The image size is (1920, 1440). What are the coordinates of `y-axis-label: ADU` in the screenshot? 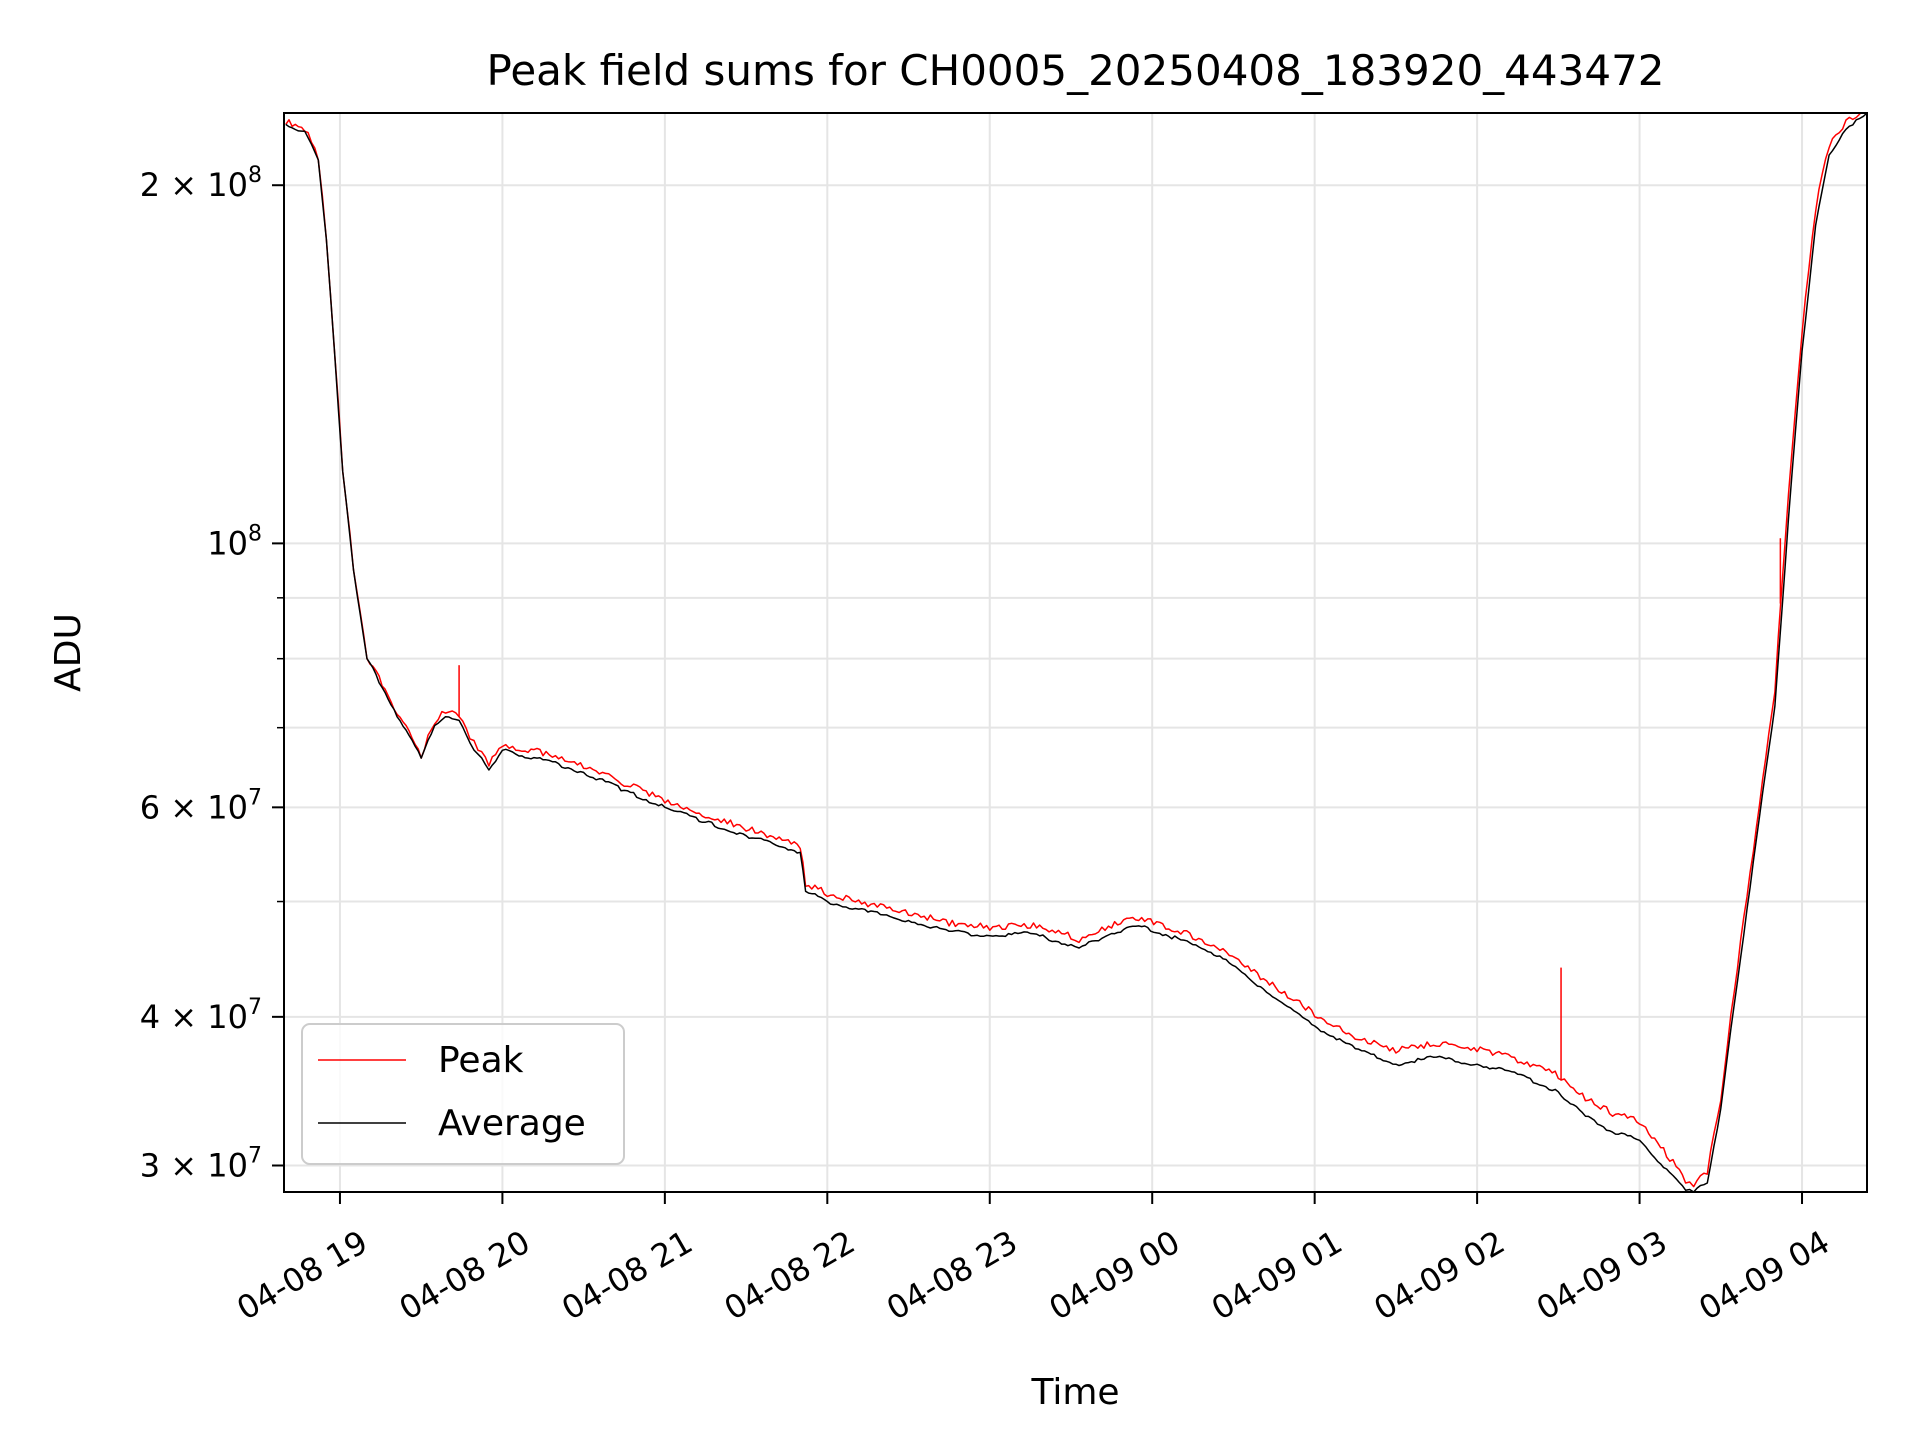 It's located at (68, 652).